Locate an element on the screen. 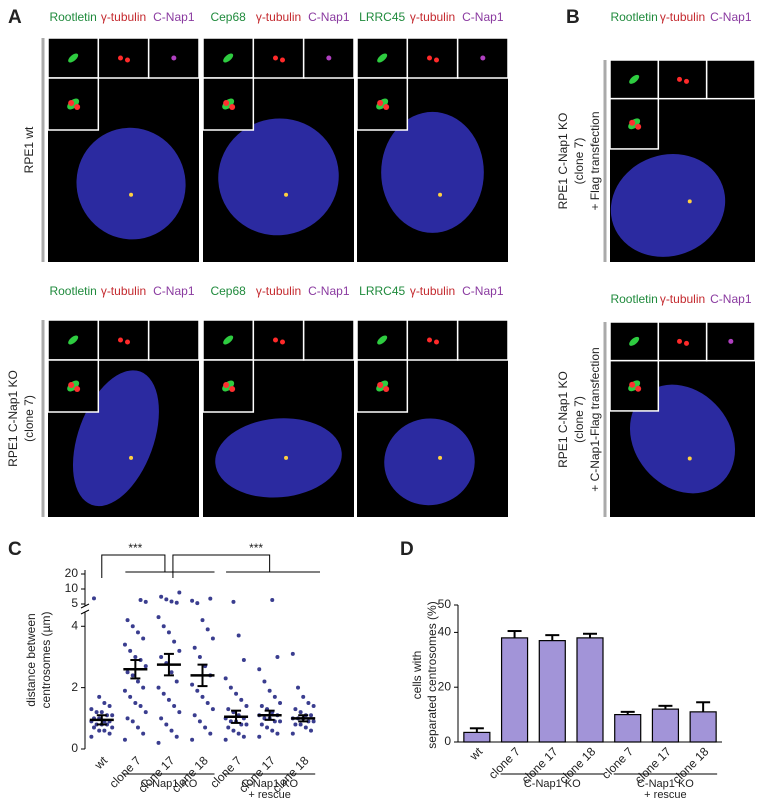 The height and width of the screenshot is (800, 757). y-tick-label: 40 is located at coordinates (445, 632).